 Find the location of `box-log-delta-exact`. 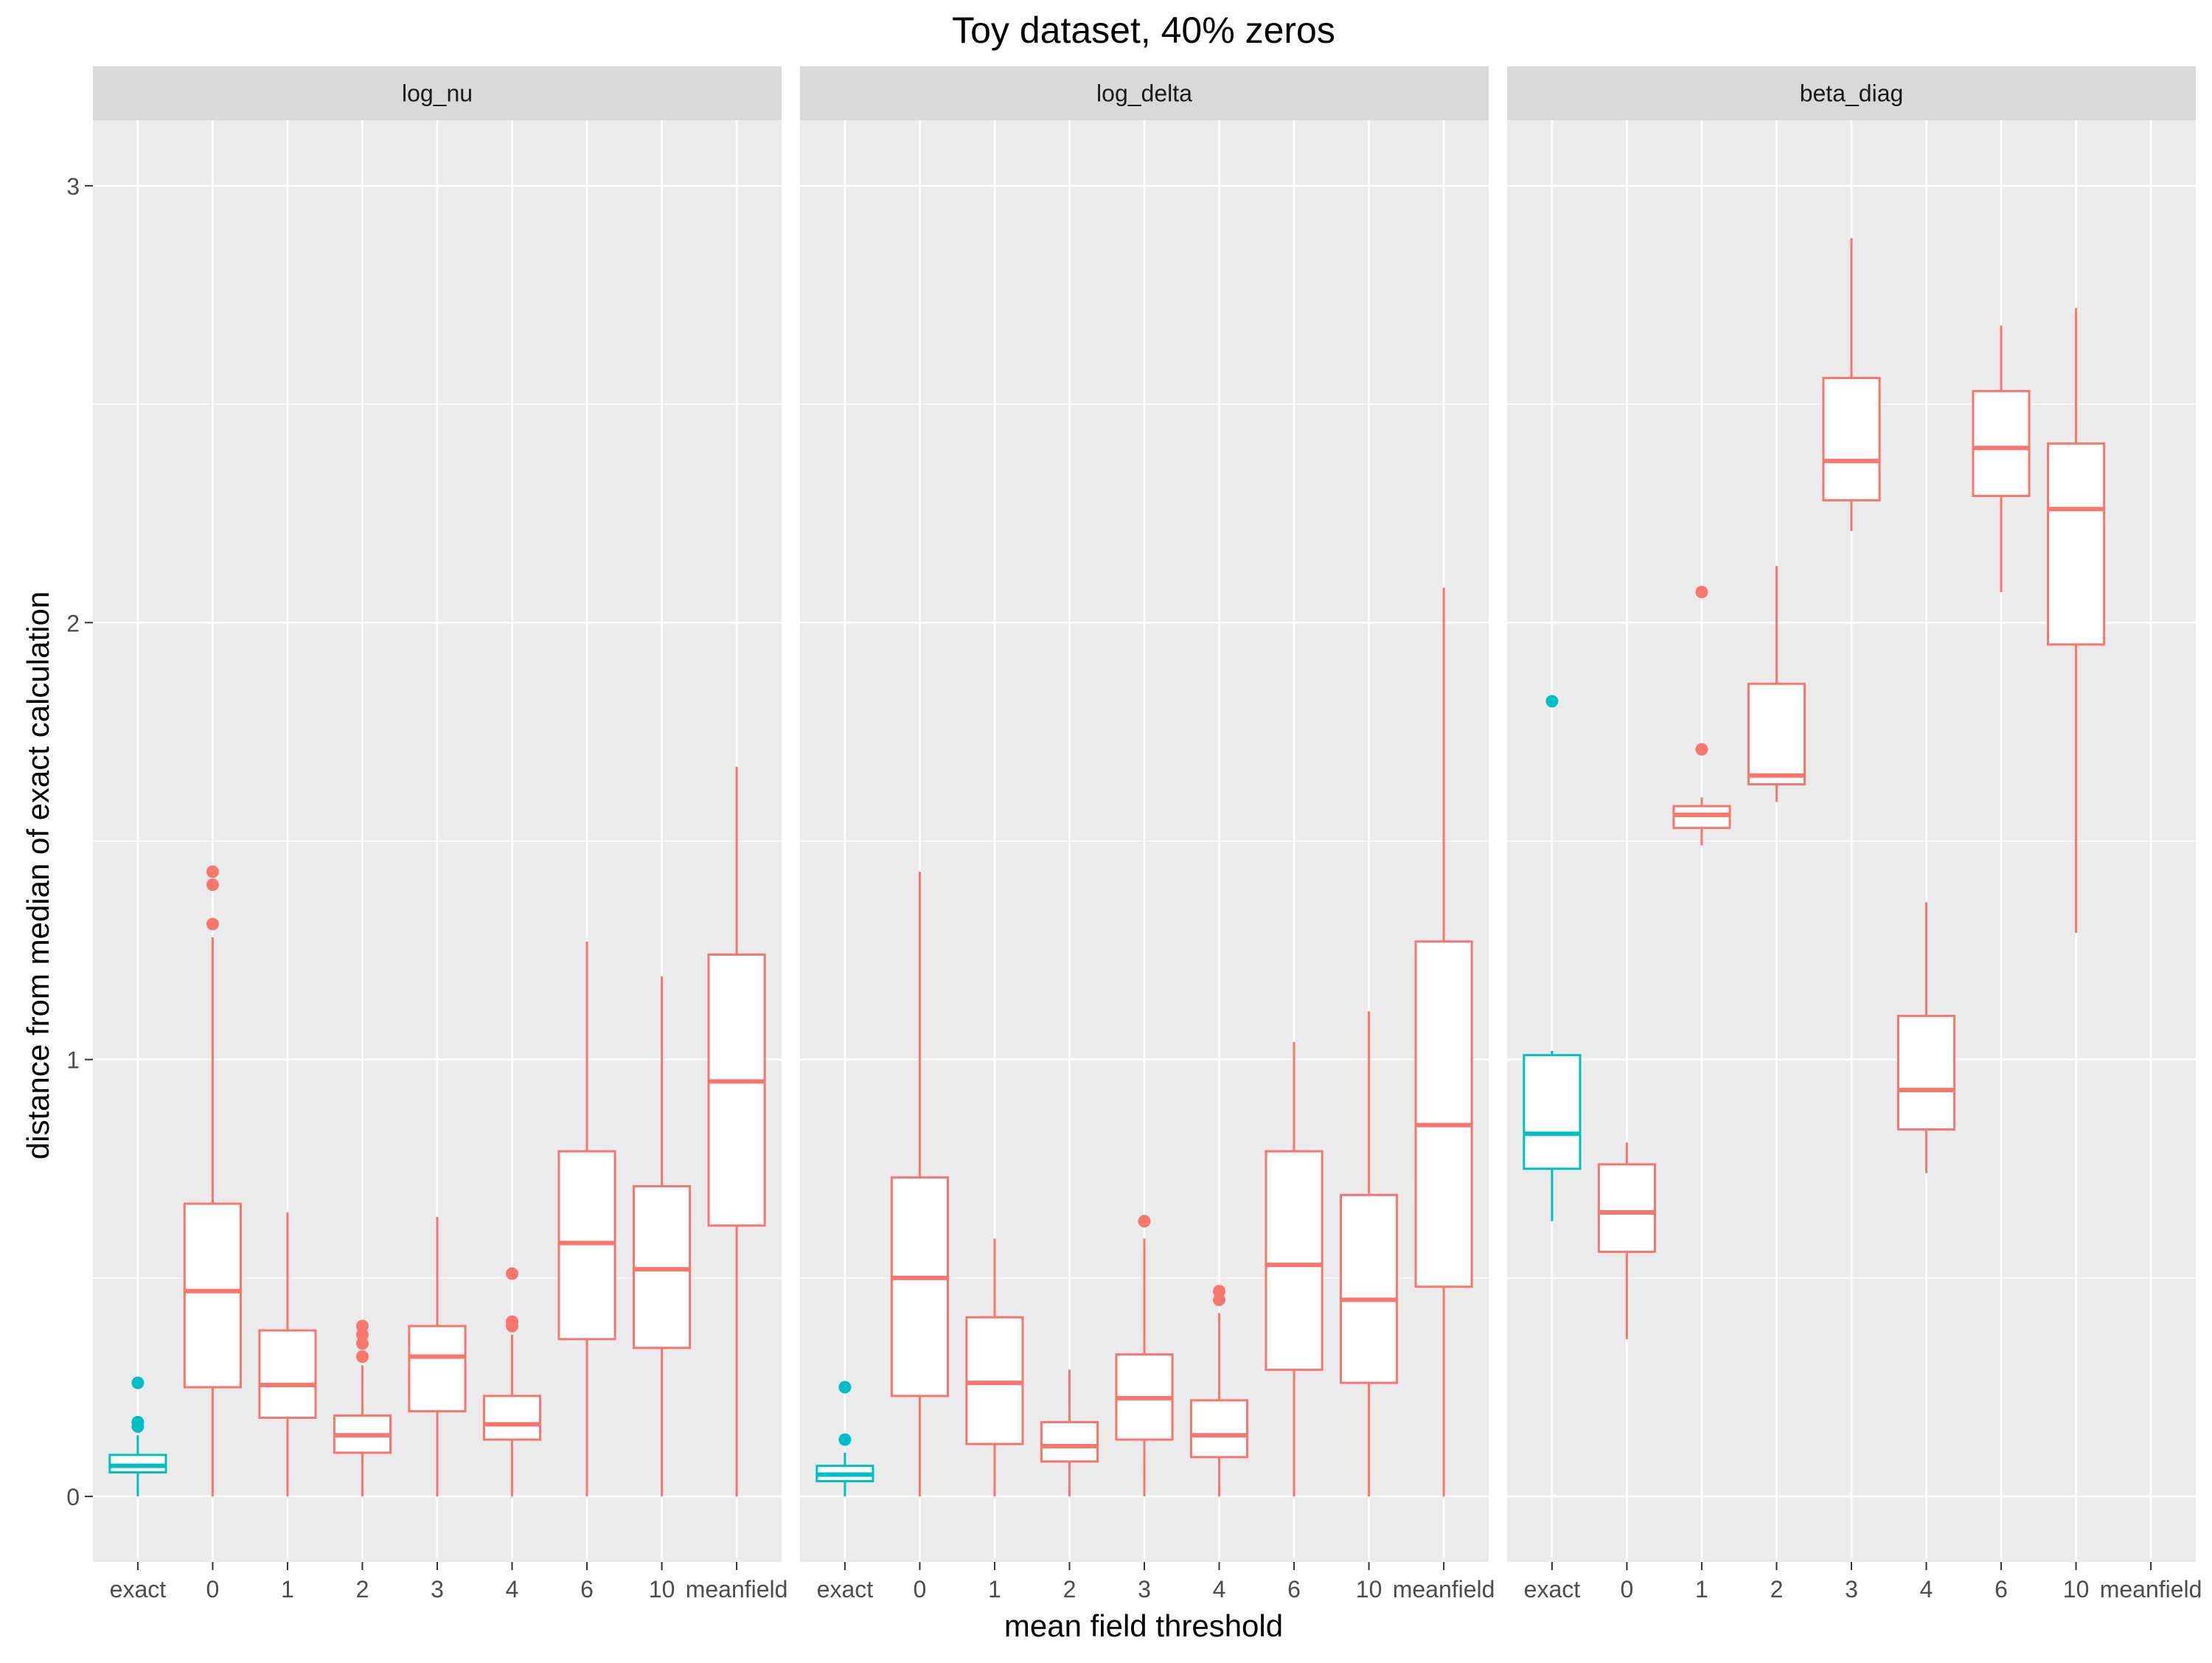

box-log-delta-exact is located at coordinates (844, 1439).